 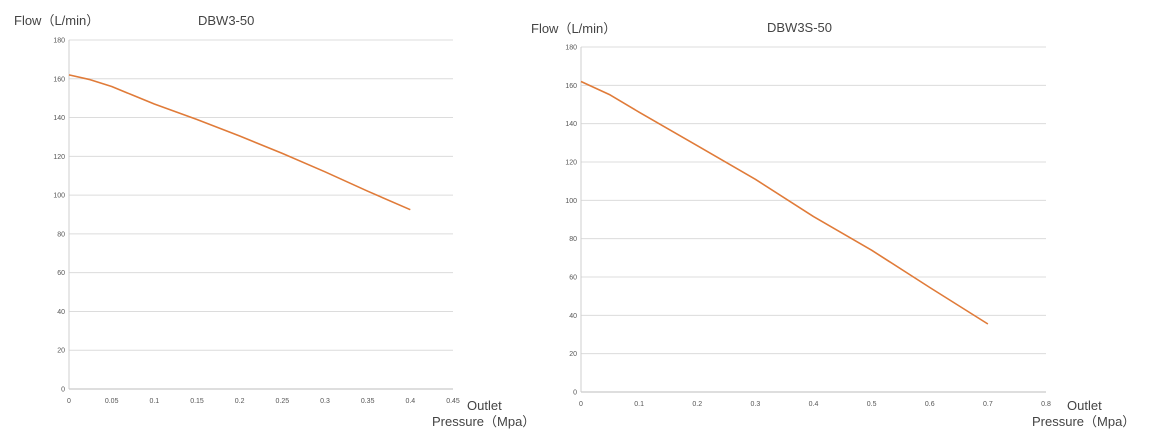 What do you see at coordinates (283, 401) in the screenshot?
I see `x-tick-label: 0.25` at bounding box center [283, 401].